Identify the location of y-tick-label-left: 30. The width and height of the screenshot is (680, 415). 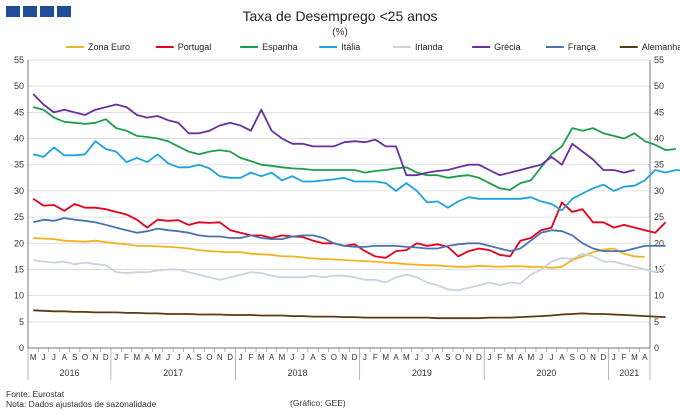
(19, 191).